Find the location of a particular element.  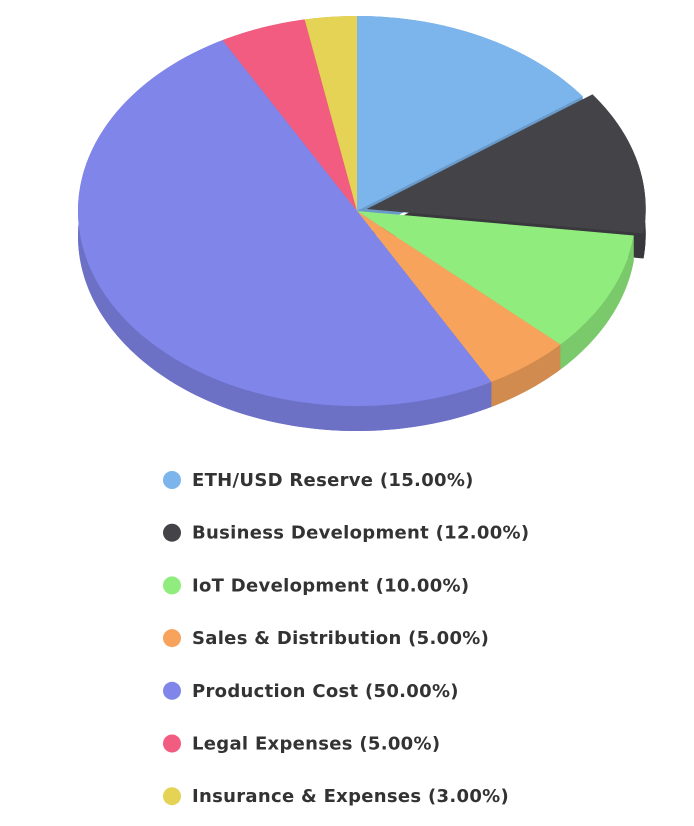

legend-label: Sales & Distribution (5.00%) is located at coordinates (340, 638).